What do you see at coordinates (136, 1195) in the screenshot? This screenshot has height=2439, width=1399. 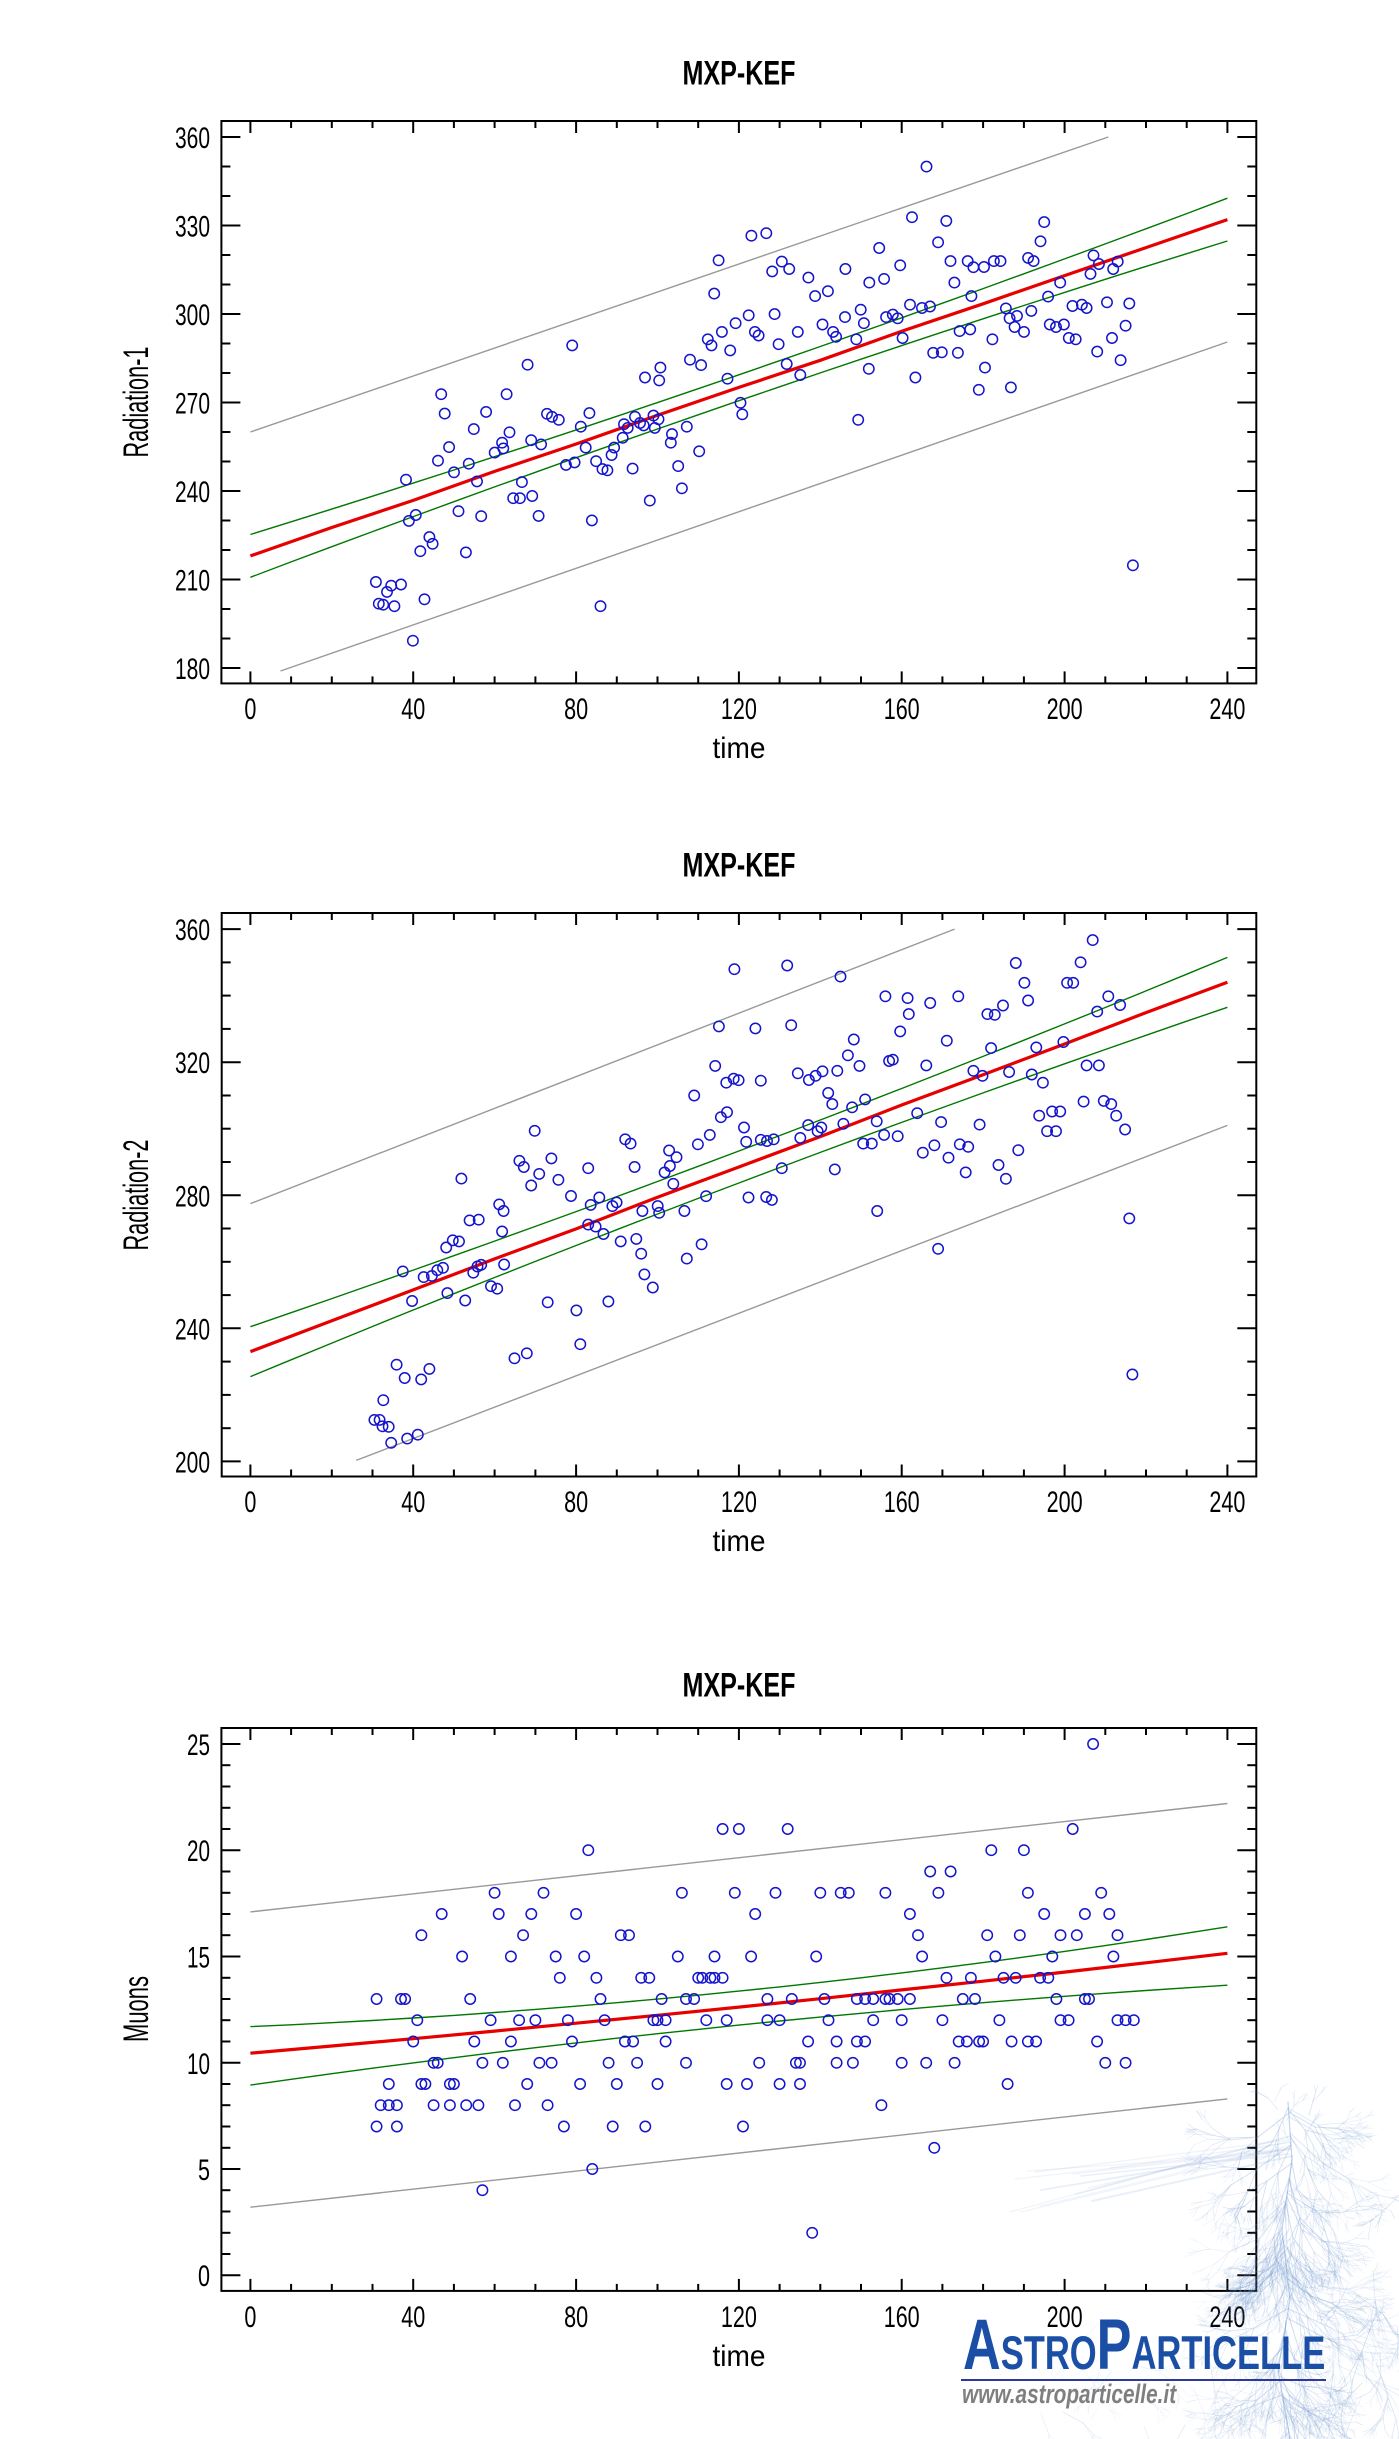 I see `svg-text: Radiation-2` at bounding box center [136, 1195].